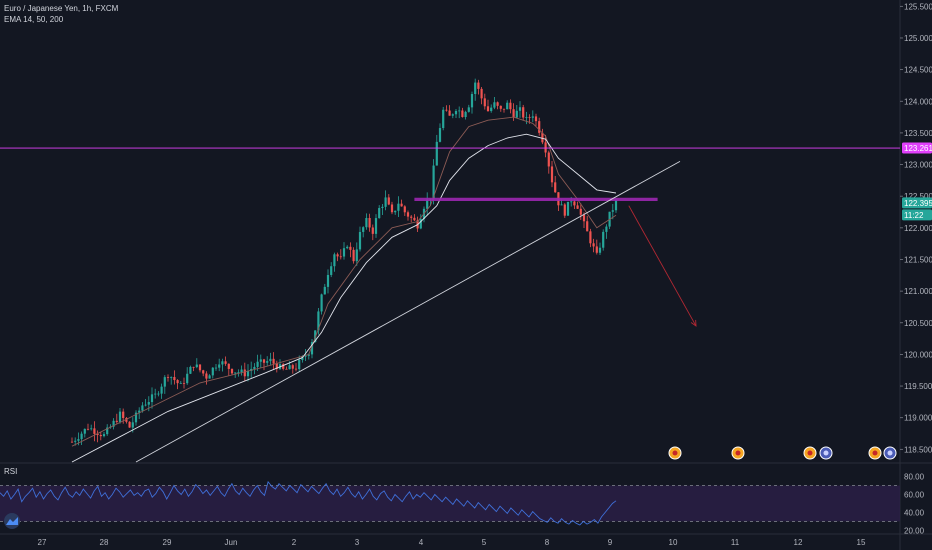  I want to click on price-badge-label: 122.395, so click(918, 203).